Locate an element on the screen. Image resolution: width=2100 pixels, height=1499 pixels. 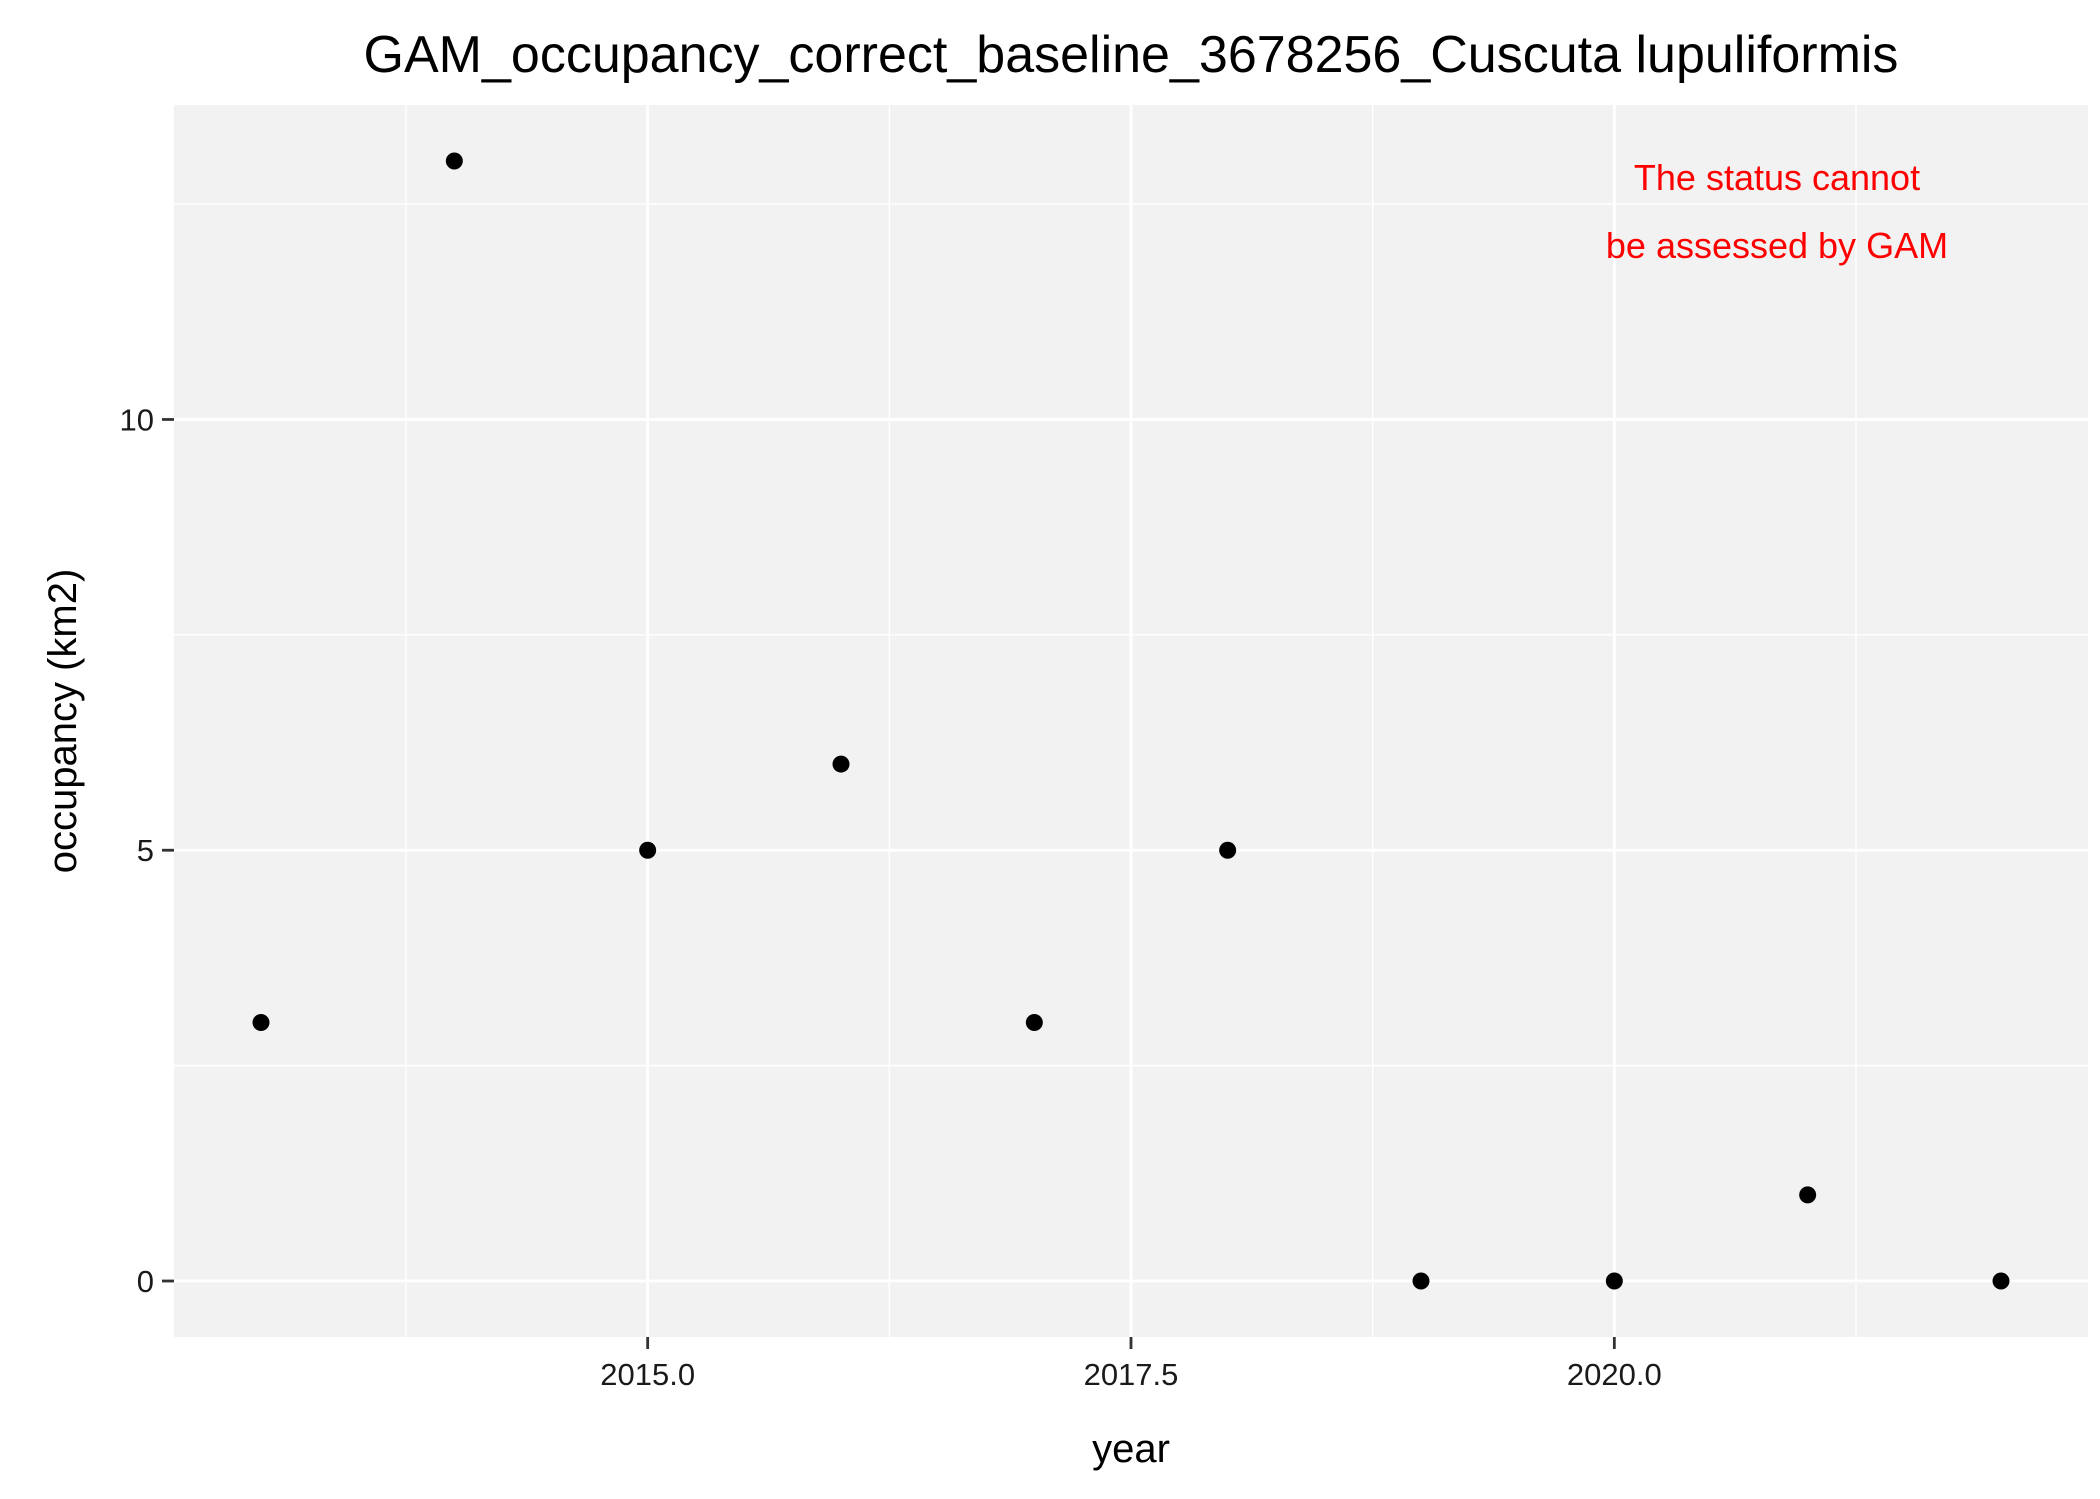
annotation: The status cannot be assessed by GAM is located at coordinates (1777, 211).